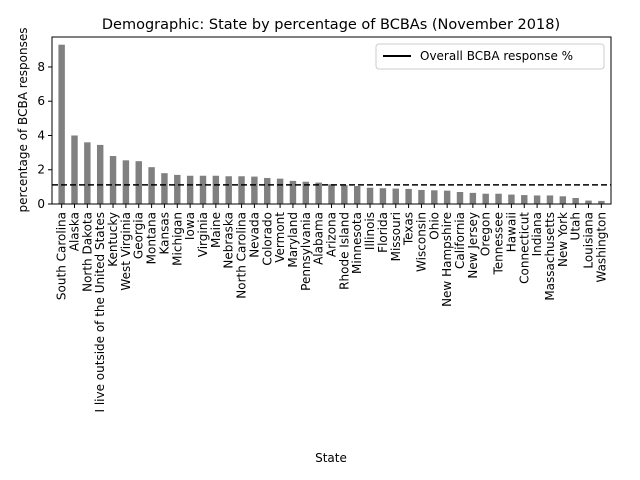 This screenshot has width=640, height=480. What do you see at coordinates (254, 190) in the screenshot?
I see `bar-nevada` at bounding box center [254, 190].